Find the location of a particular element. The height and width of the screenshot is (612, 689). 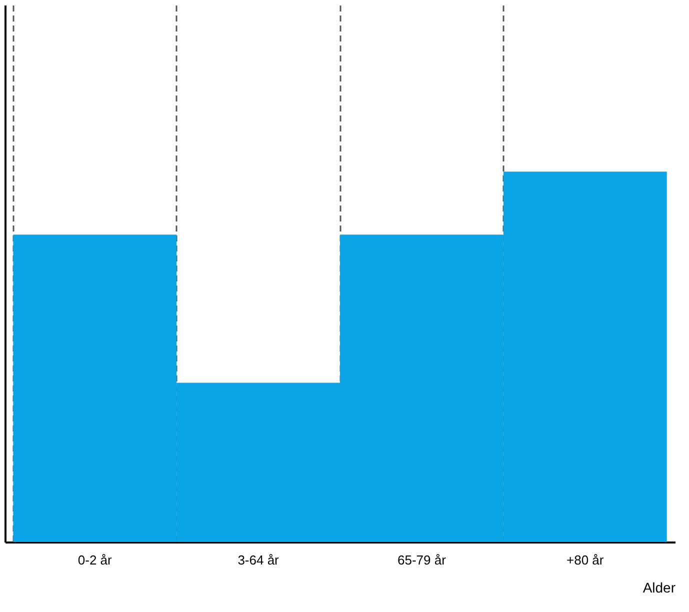

x-axis-title: Alder is located at coordinates (659, 588).